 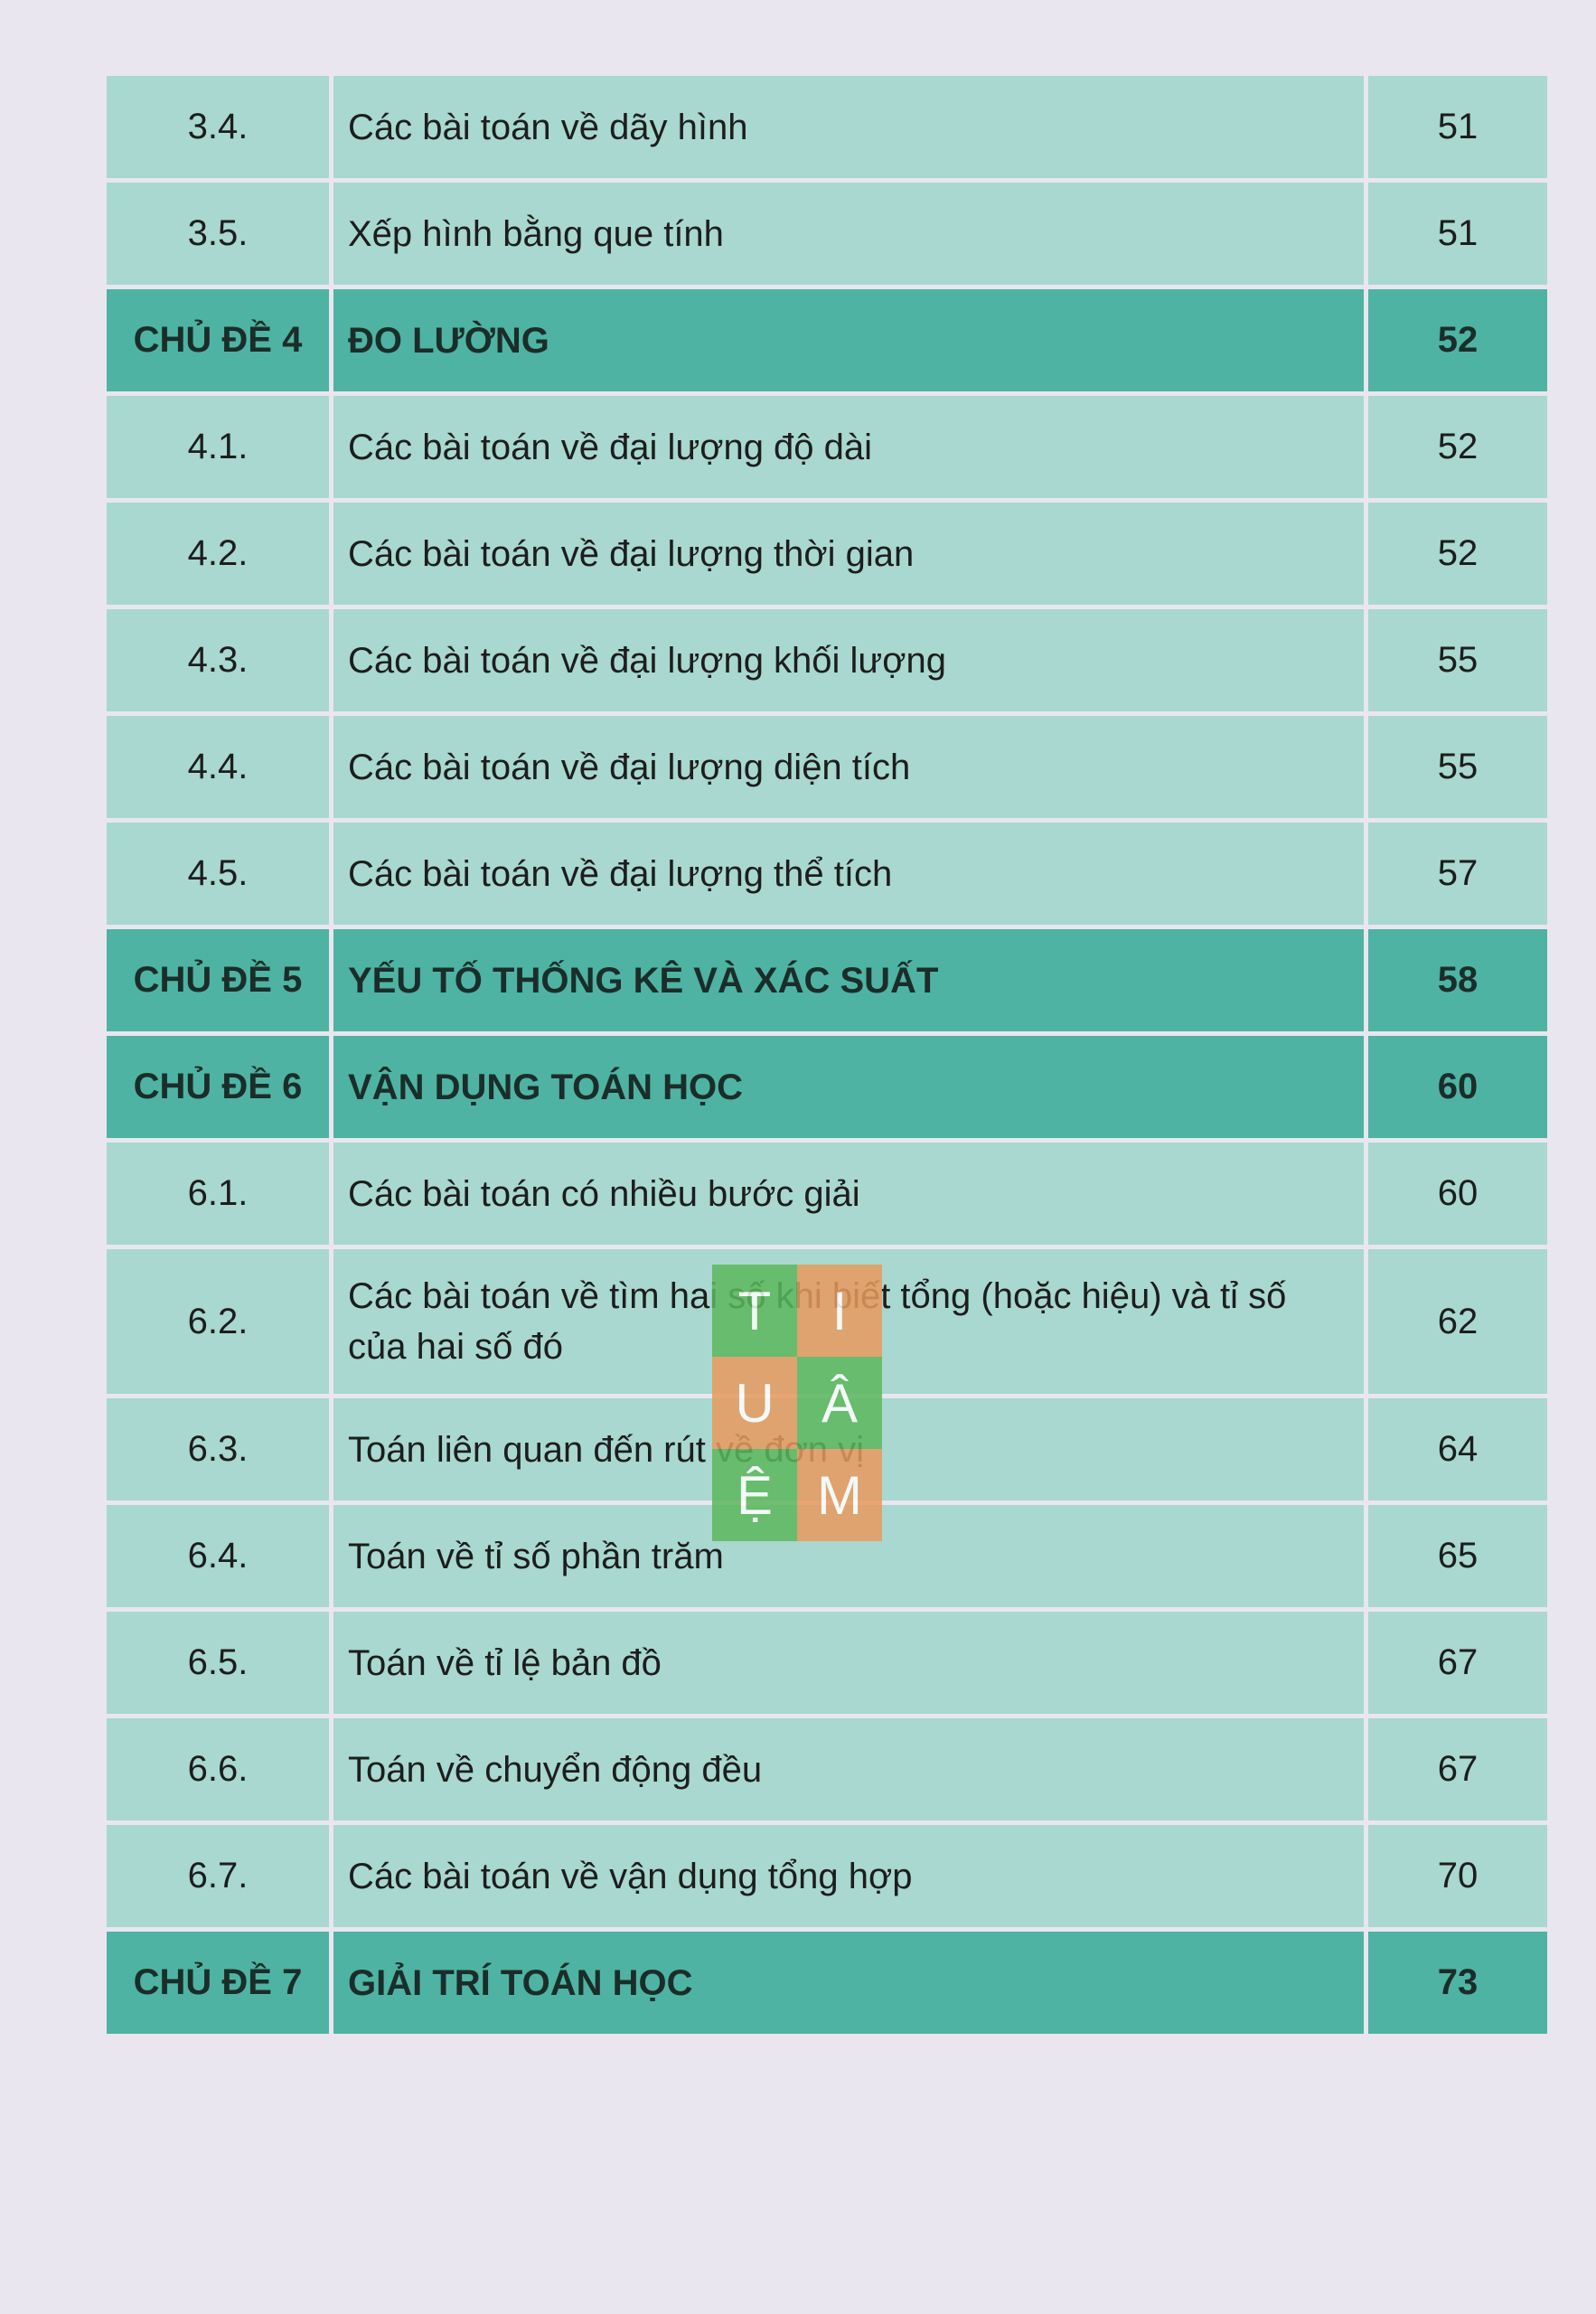 What do you see at coordinates (839, 1403) in the screenshot?
I see `watermark-letter: Â` at bounding box center [839, 1403].